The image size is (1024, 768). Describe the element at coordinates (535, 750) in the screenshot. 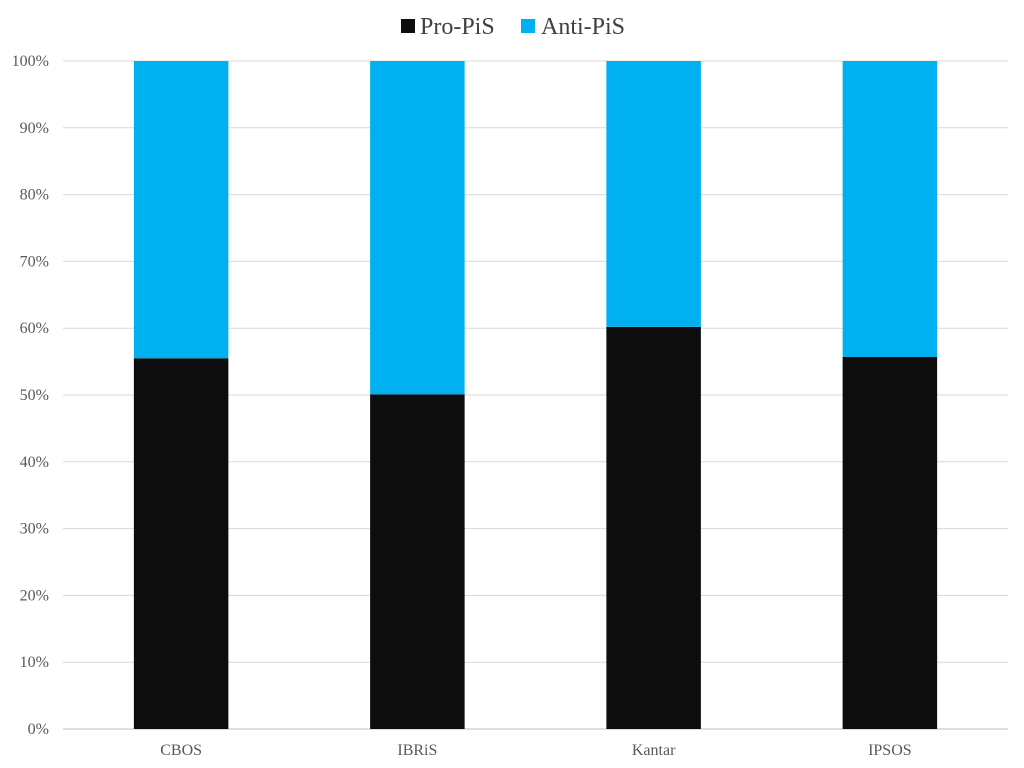

I see `x-axis-tick-labels: CBOS IBRiS Kantar IPSOS` at that location.